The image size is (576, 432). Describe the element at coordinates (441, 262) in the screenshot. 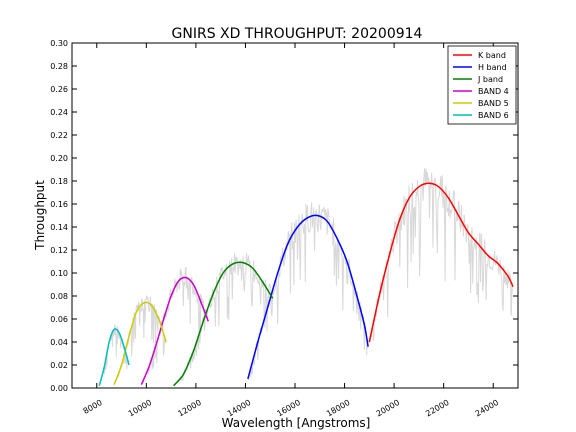

I see `series-line-k-band` at that location.